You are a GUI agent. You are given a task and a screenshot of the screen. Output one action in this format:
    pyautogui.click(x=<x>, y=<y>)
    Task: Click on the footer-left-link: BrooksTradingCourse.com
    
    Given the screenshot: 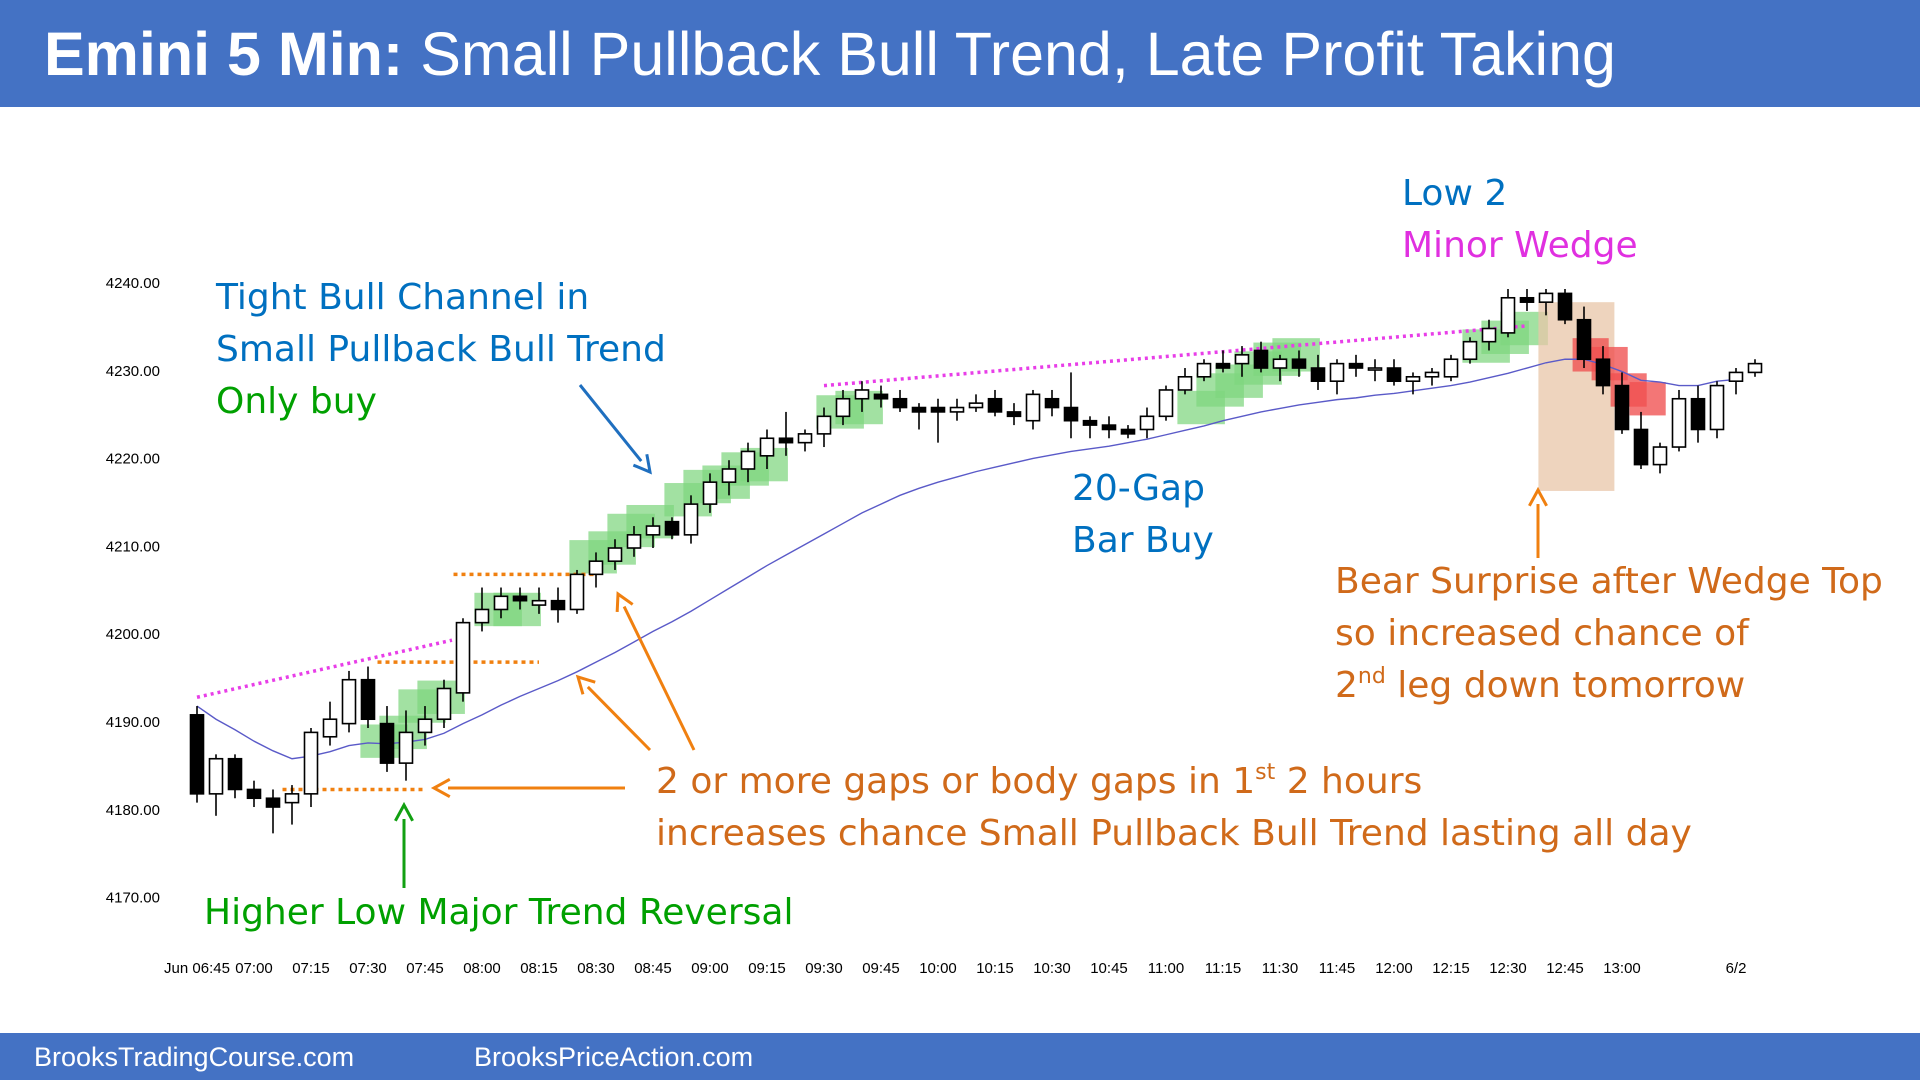 What is the action you would take?
    pyautogui.click(x=194, y=1057)
    